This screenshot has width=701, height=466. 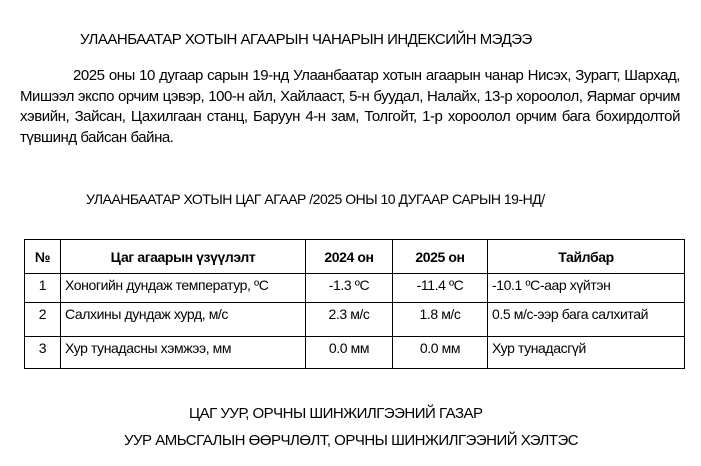 What do you see at coordinates (440, 256) in the screenshot?
I see `header-2025: 2025 он` at bounding box center [440, 256].